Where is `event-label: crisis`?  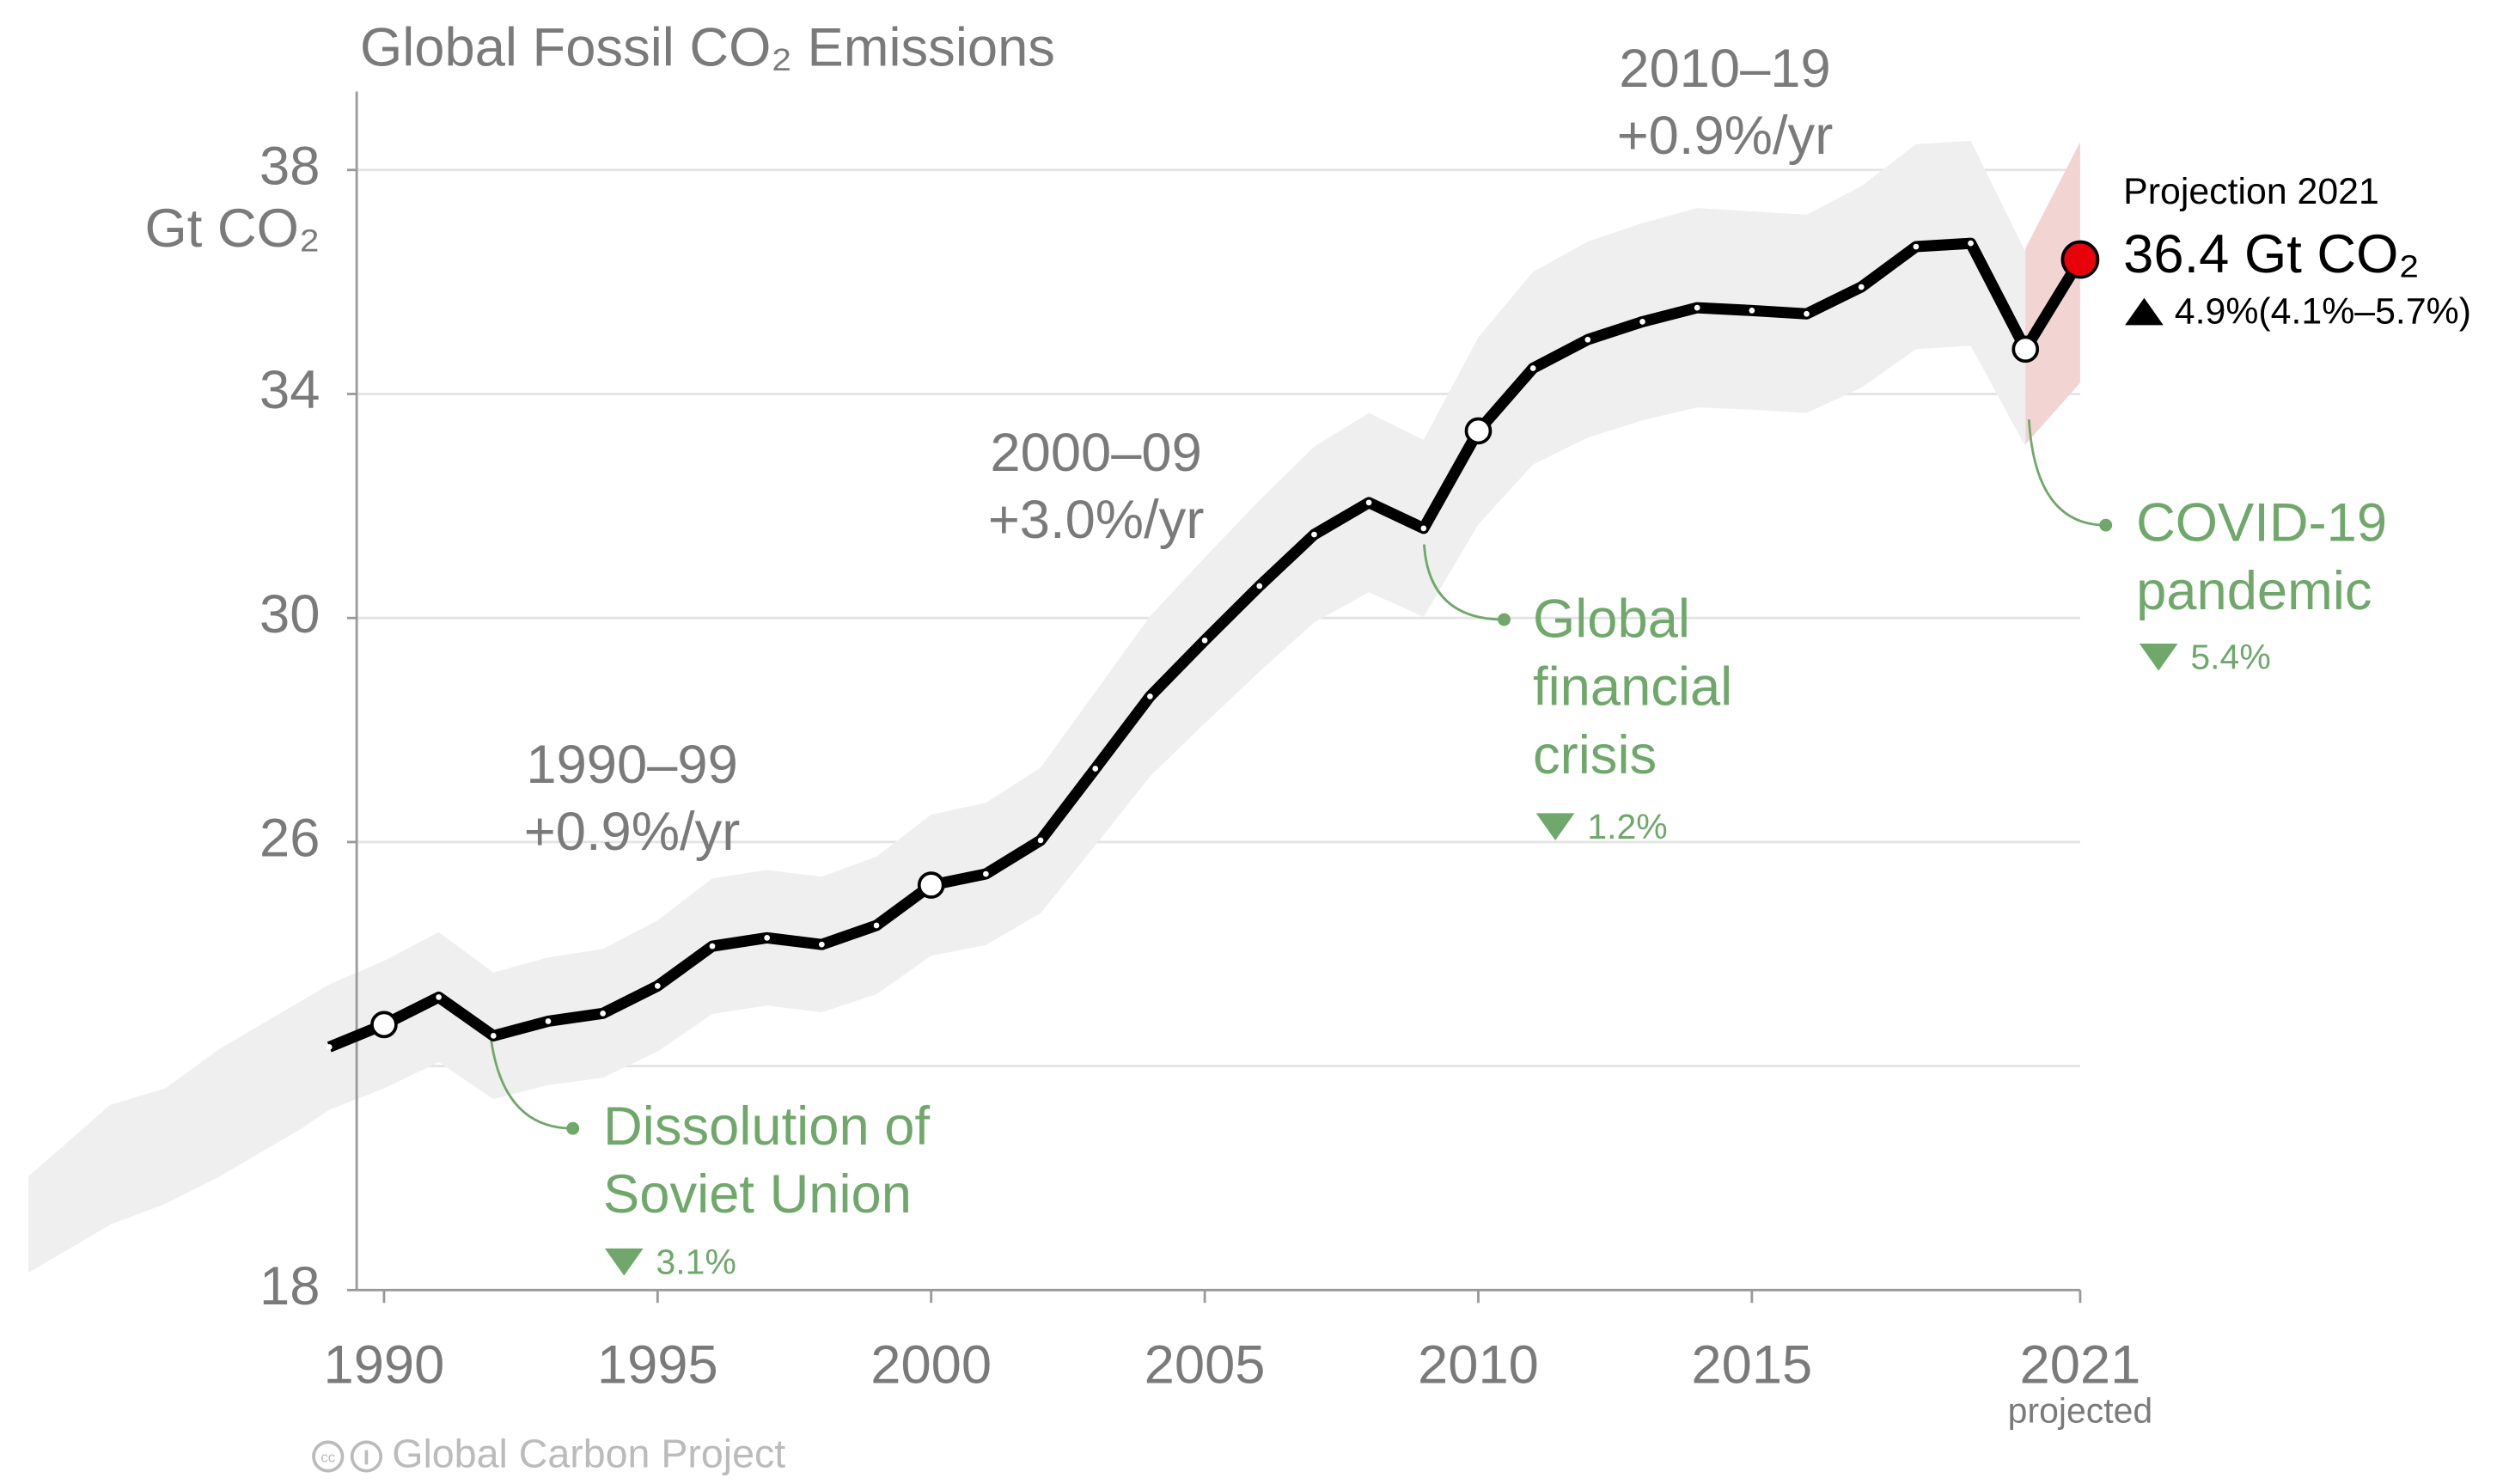
event-label: crisis is located at coordinates (1595, 755).